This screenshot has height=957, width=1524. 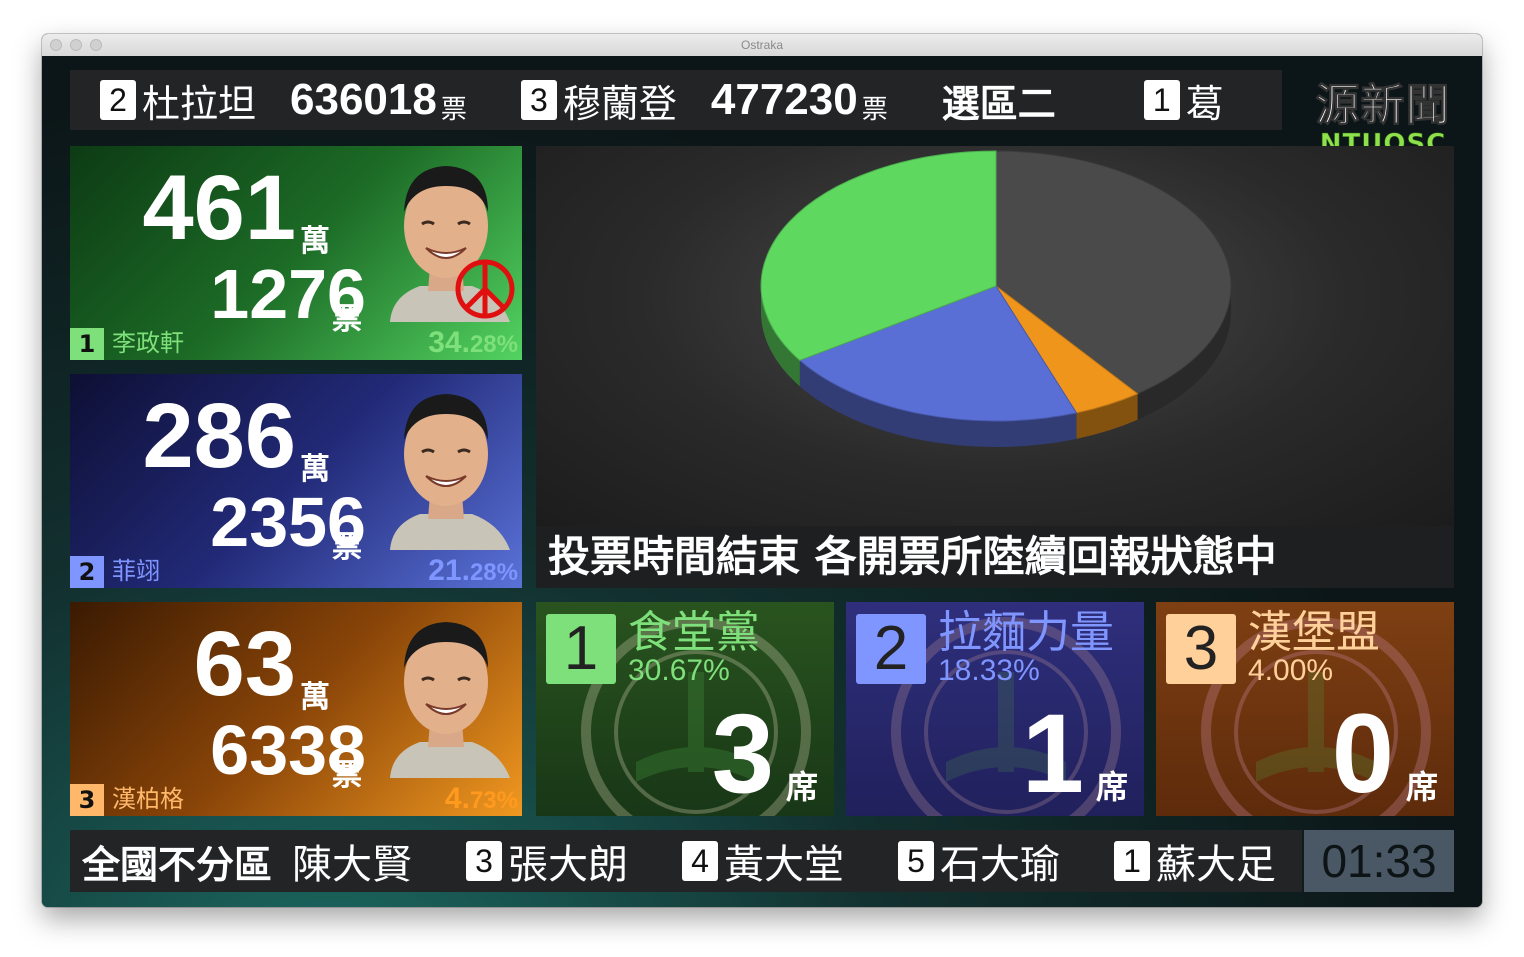 I want to click on top-ticker: 2 杜拉坦 636018 票 3 穆蘭登 477230 票 選區二 1 葛, so click(x=676, y=100).